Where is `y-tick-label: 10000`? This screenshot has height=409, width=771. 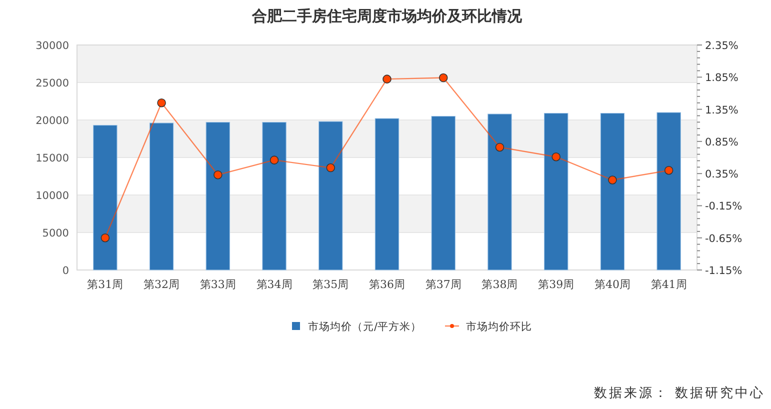
y-tick-label: 10000 is located at coordinates (52, 196).